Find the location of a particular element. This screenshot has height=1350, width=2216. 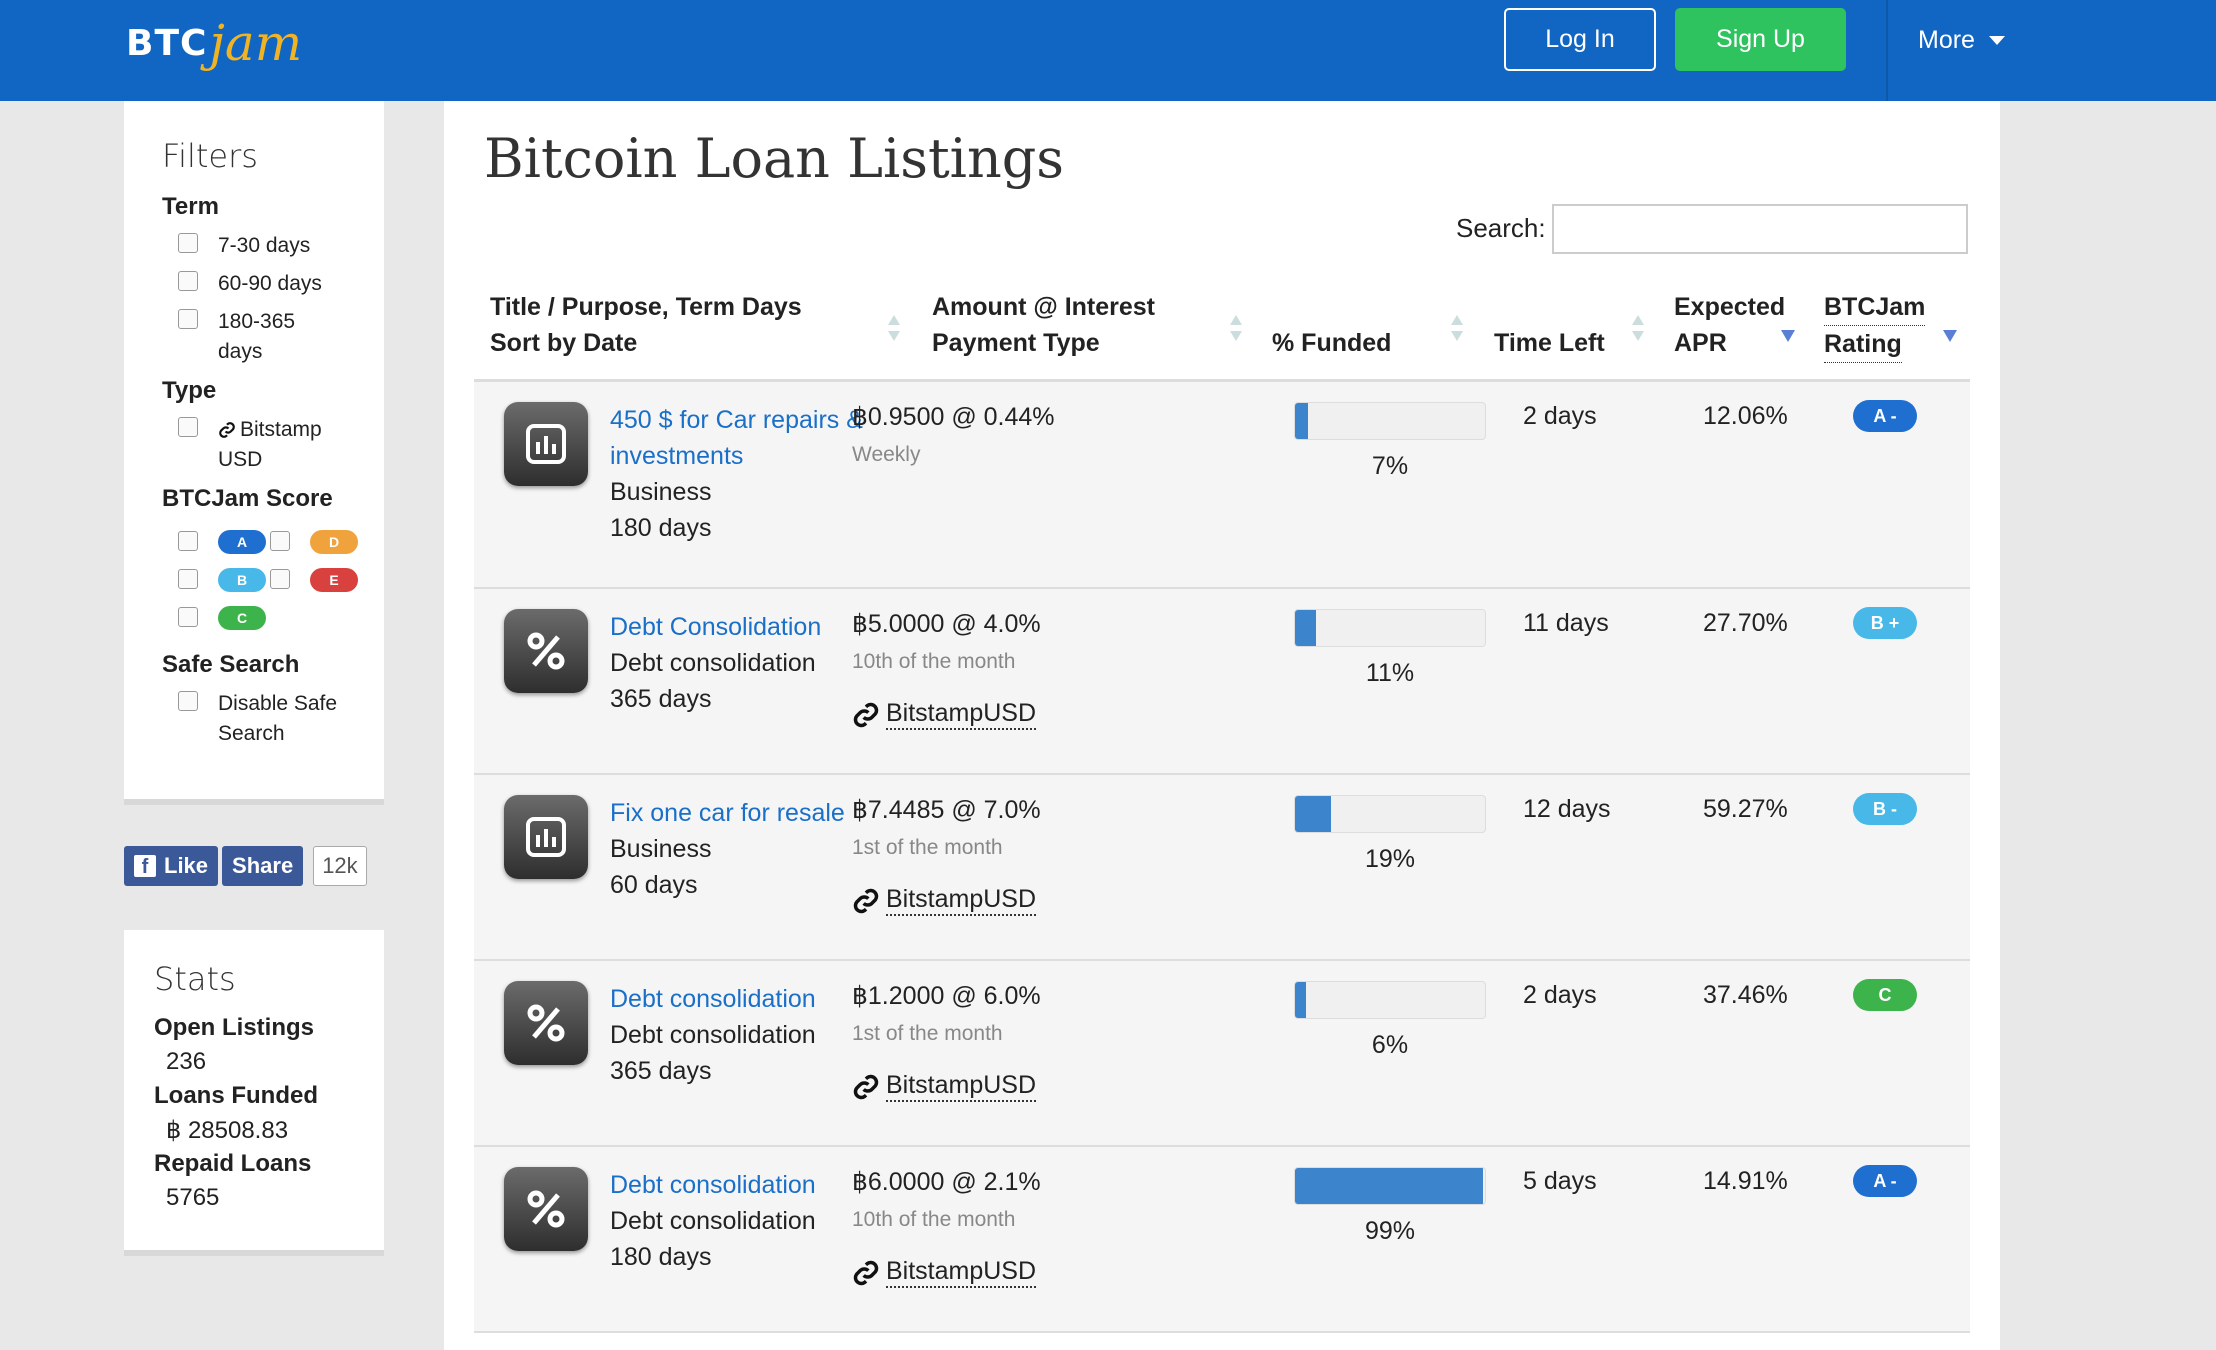

table-header-divider is located at coordinates (1222, 380).